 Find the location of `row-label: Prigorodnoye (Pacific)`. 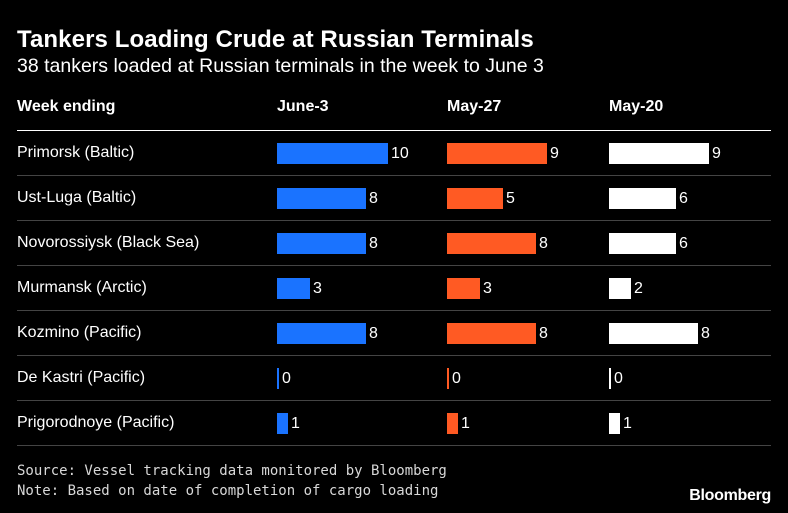

row-label: Prigorodnoye (Pacific) is located at coordinates (96, 422).